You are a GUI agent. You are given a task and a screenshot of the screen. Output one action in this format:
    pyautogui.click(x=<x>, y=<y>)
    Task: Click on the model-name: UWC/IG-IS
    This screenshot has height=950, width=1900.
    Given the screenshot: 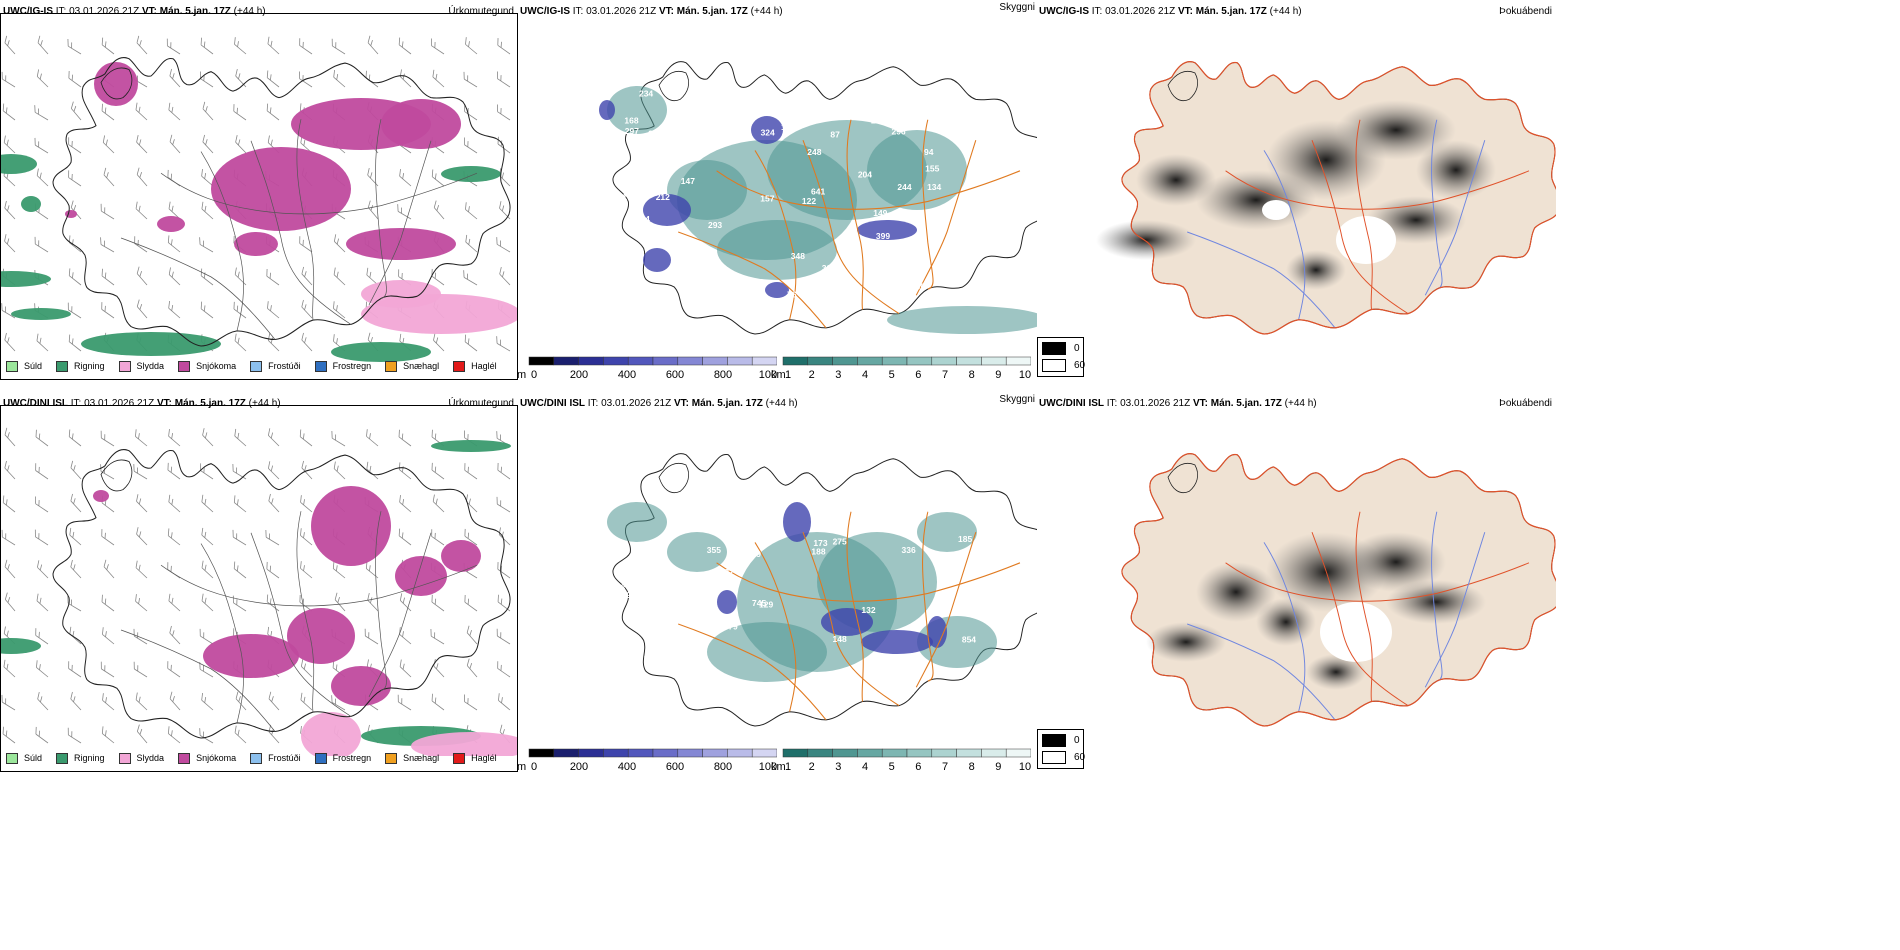 What is the action you would take?
    pyautogui.click(x=1064, y=11)
    